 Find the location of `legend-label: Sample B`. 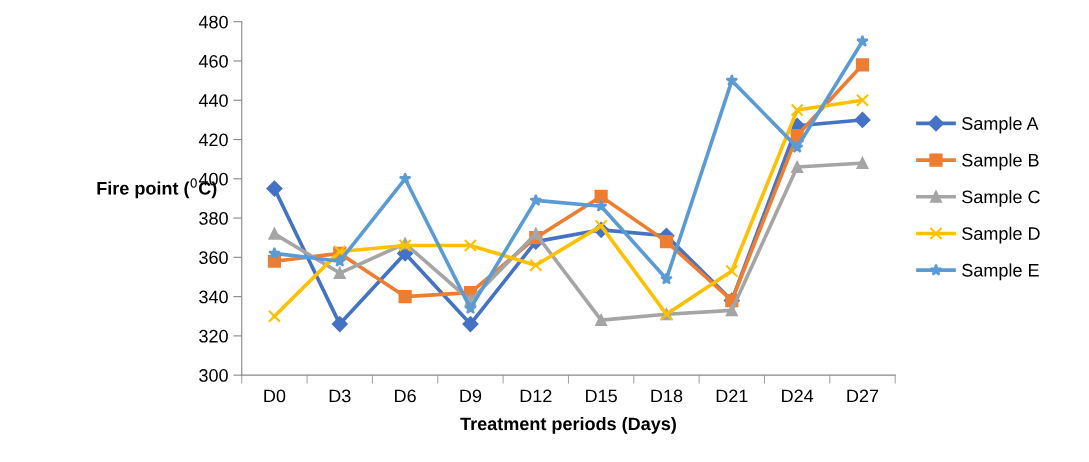

legend-label: Sample B is located at coordinates (1000, 162).